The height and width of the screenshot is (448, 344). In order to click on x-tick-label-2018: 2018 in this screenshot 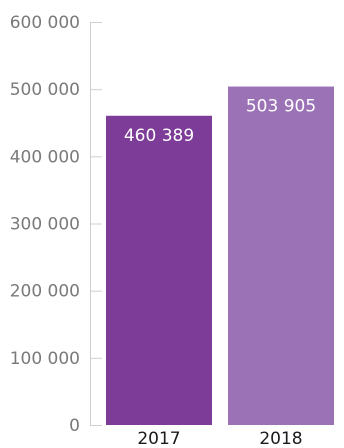, I will do `click(280, 438)`.